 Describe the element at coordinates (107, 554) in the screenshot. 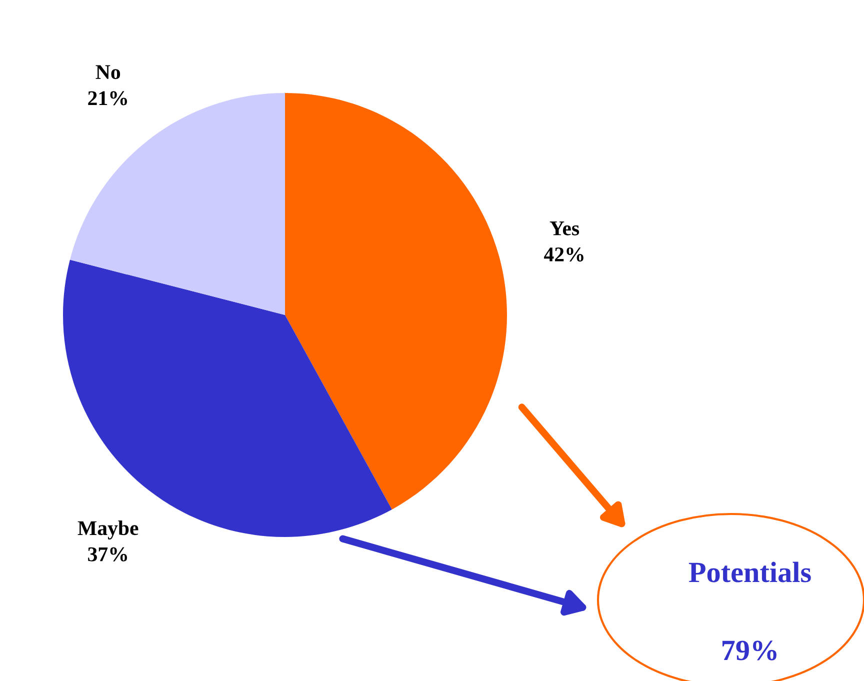

I see `data-label: 37%` at that location.